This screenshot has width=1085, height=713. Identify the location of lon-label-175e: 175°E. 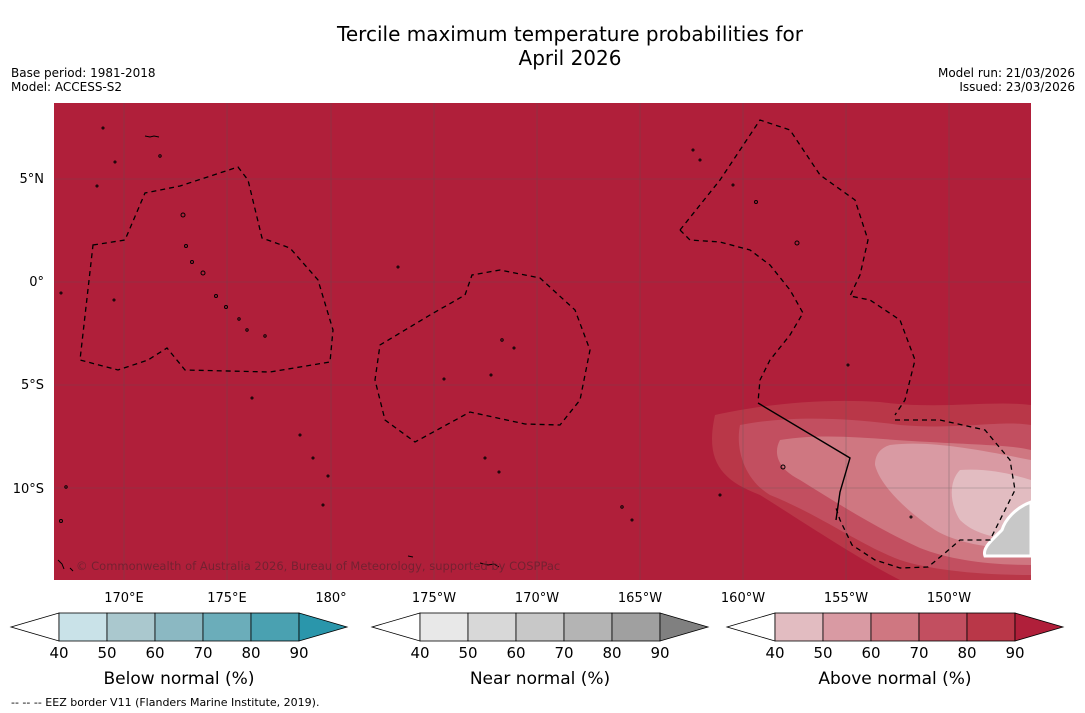
(227, 598).